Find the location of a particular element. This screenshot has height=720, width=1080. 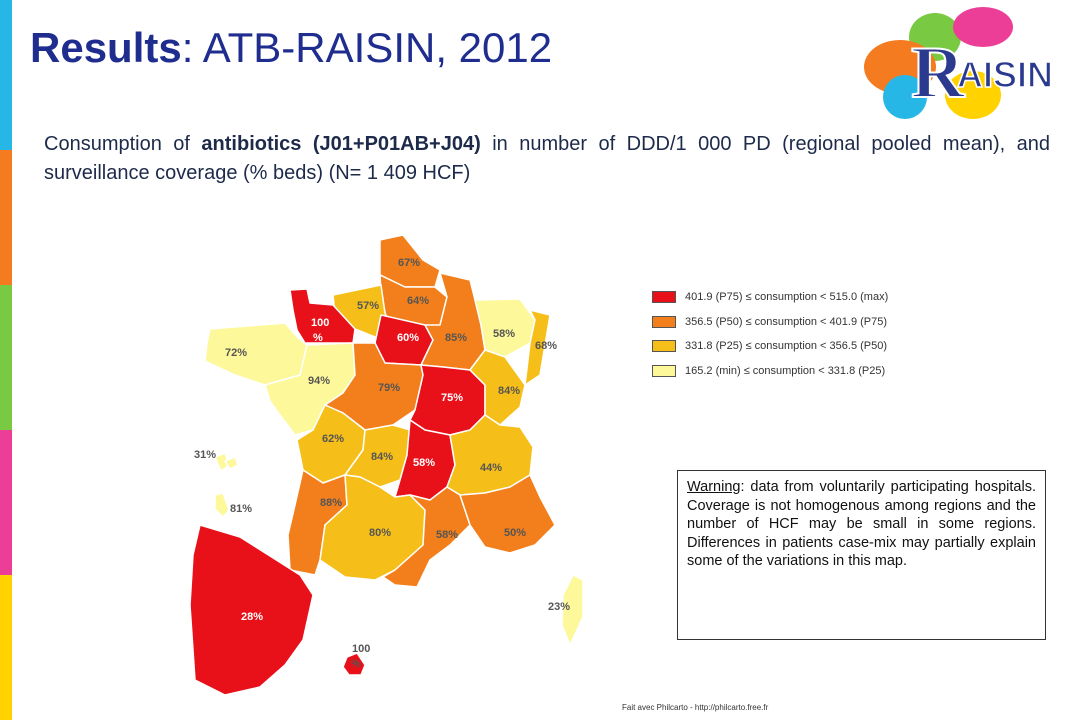

region-guyane is located at coordinates (251, 610).